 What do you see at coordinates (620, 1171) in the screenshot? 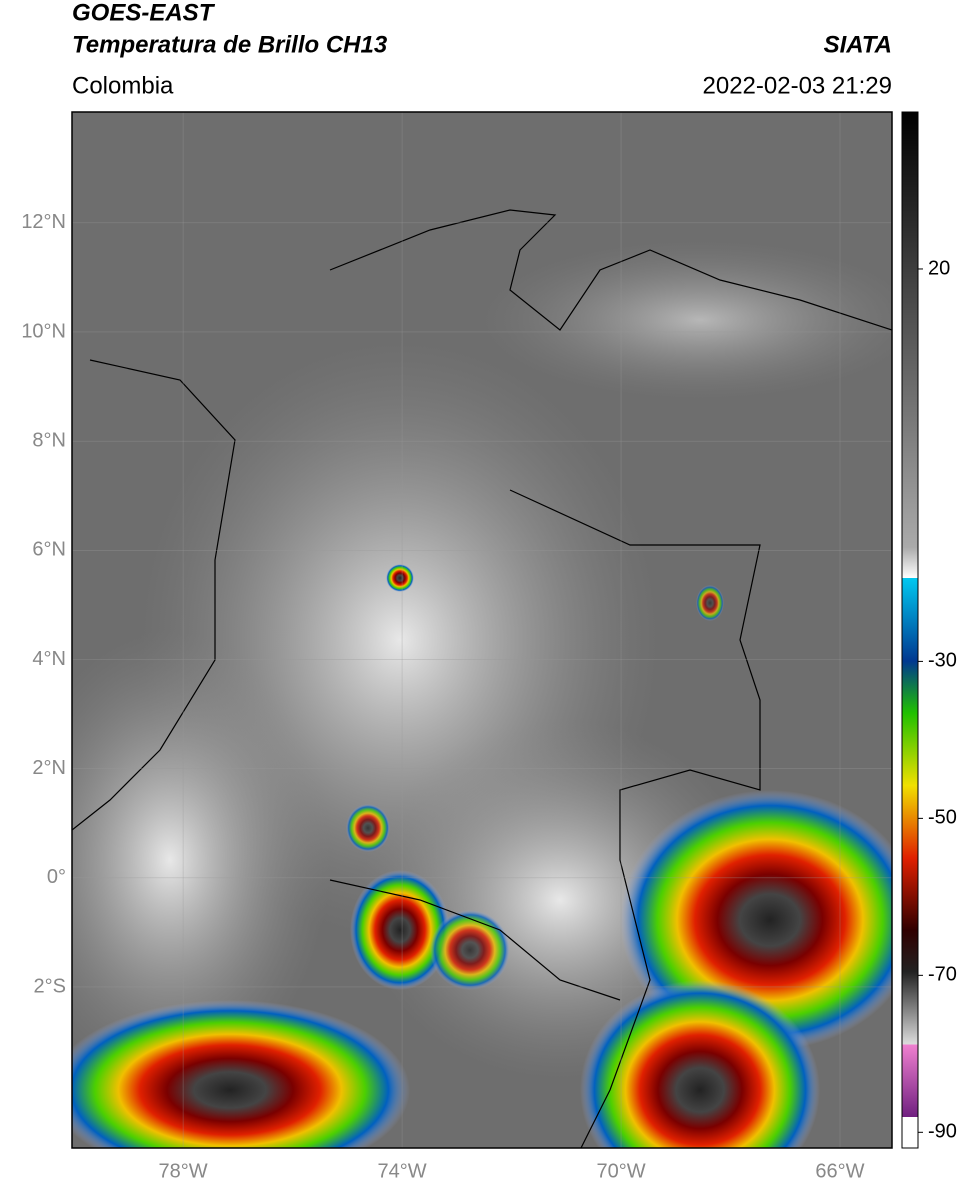
I see `lon-tick-label: 70°W` at bounding box center [620, 1171].